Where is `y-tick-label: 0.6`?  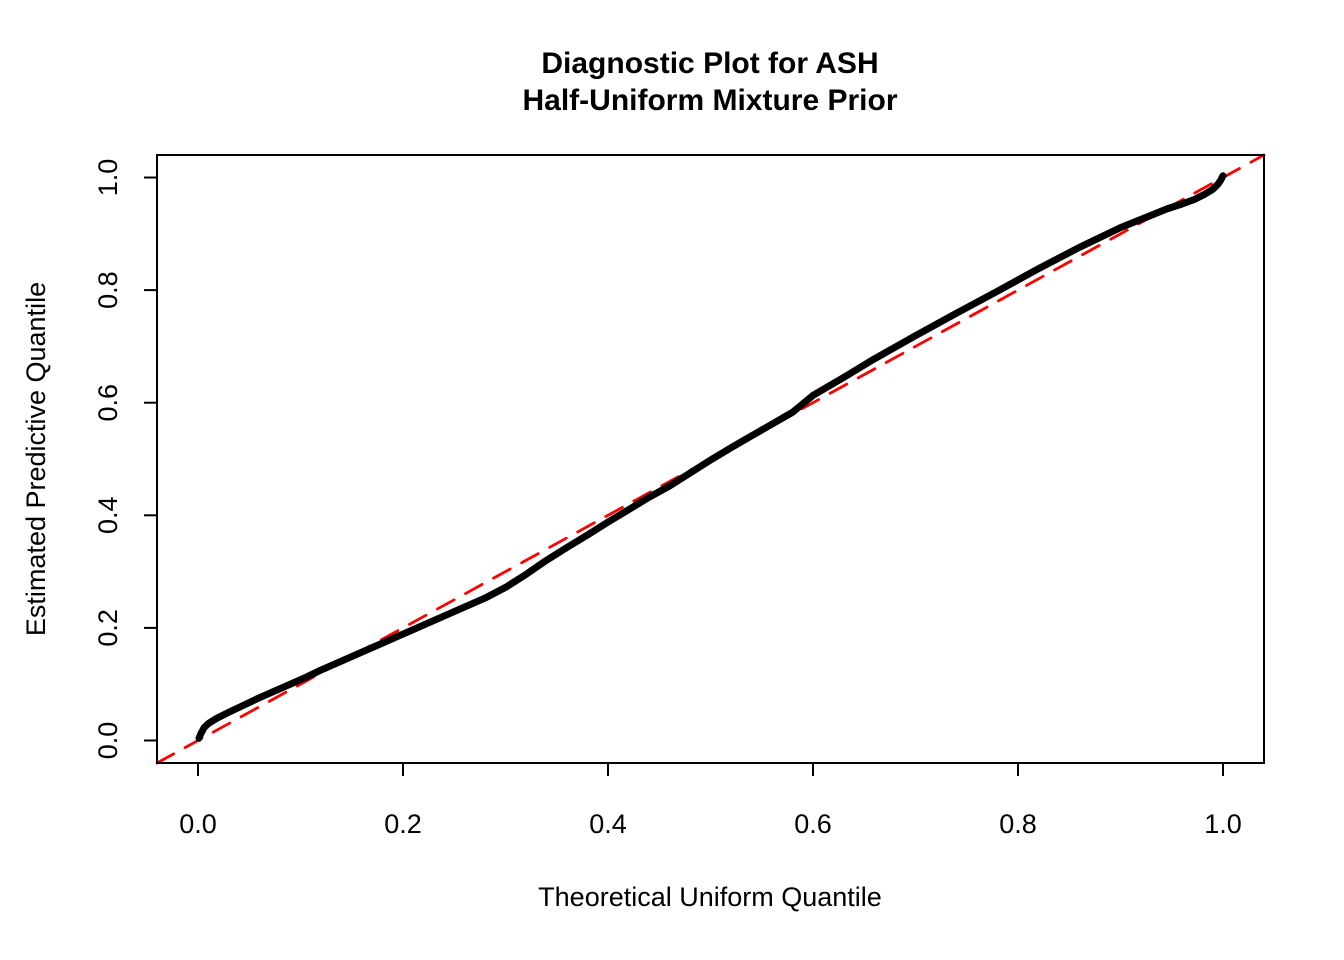 y-tick-label: 0.6 is located at coordinates (108, 403).